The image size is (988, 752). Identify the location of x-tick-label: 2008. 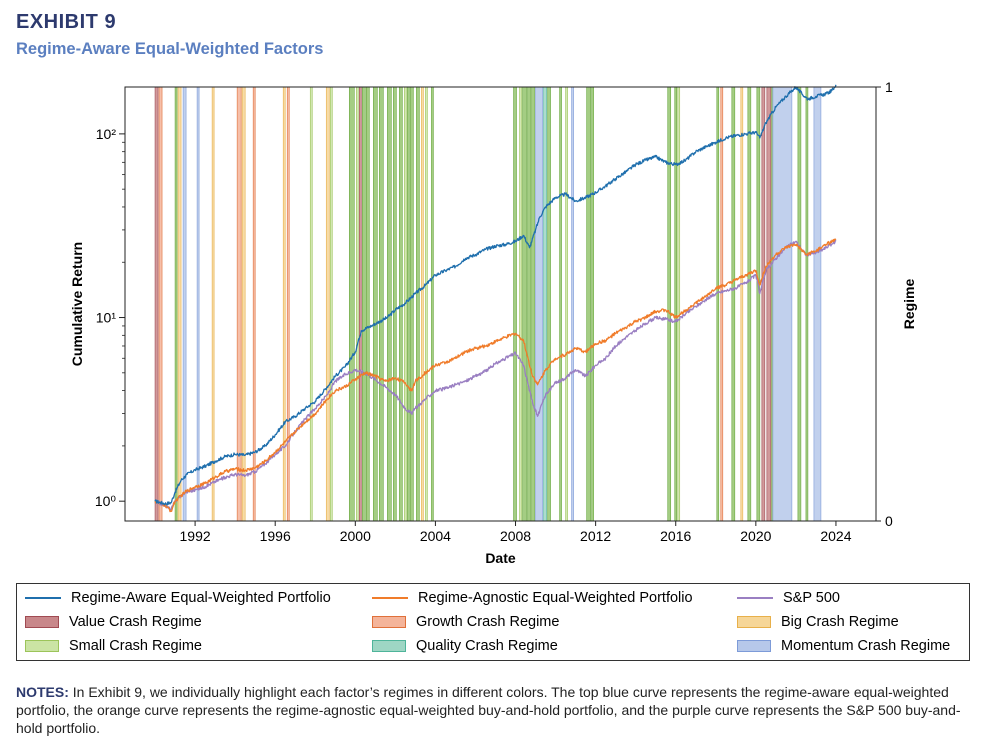
(515, 536).